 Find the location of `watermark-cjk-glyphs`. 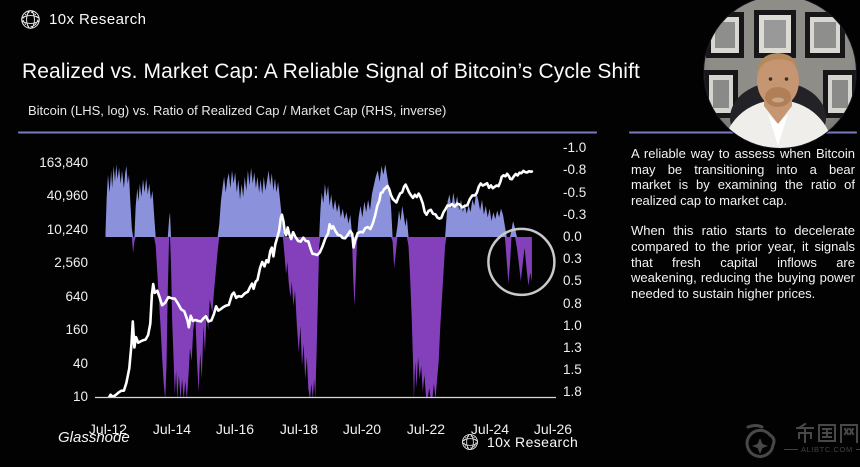

watermark-cjk-glyphs is located at coordinates (826, 433).